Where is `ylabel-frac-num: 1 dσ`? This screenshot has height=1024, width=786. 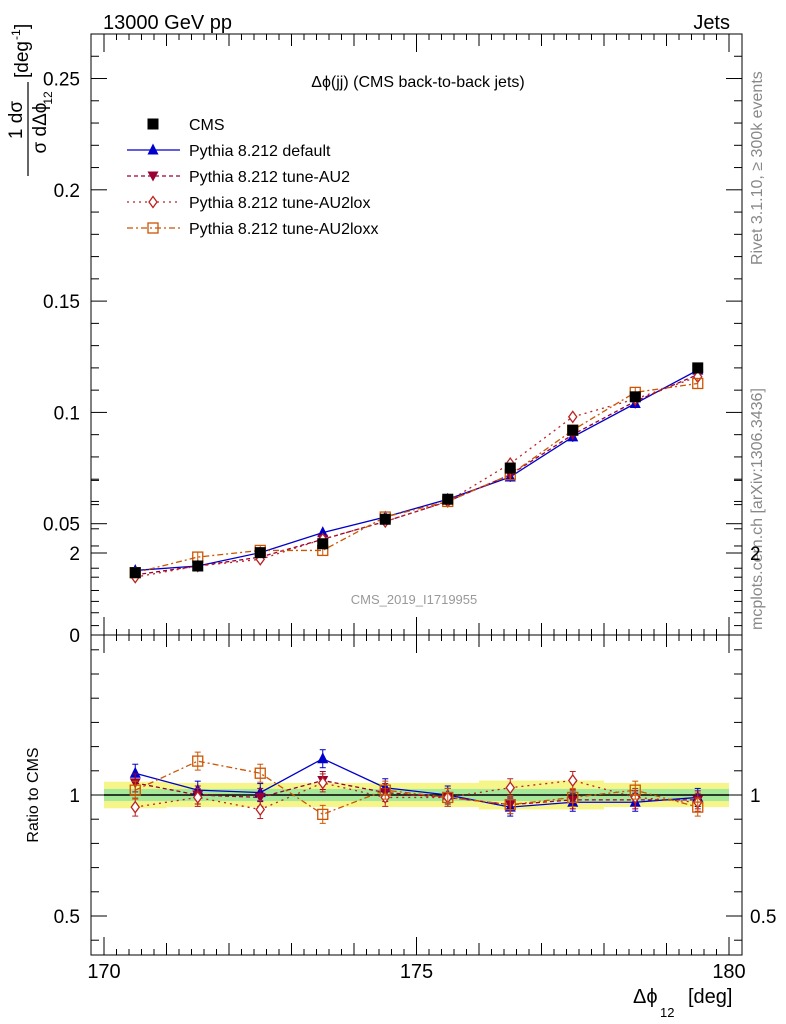 ylabel-frac-num: 1 dσ is located at coordinates (16, 120).